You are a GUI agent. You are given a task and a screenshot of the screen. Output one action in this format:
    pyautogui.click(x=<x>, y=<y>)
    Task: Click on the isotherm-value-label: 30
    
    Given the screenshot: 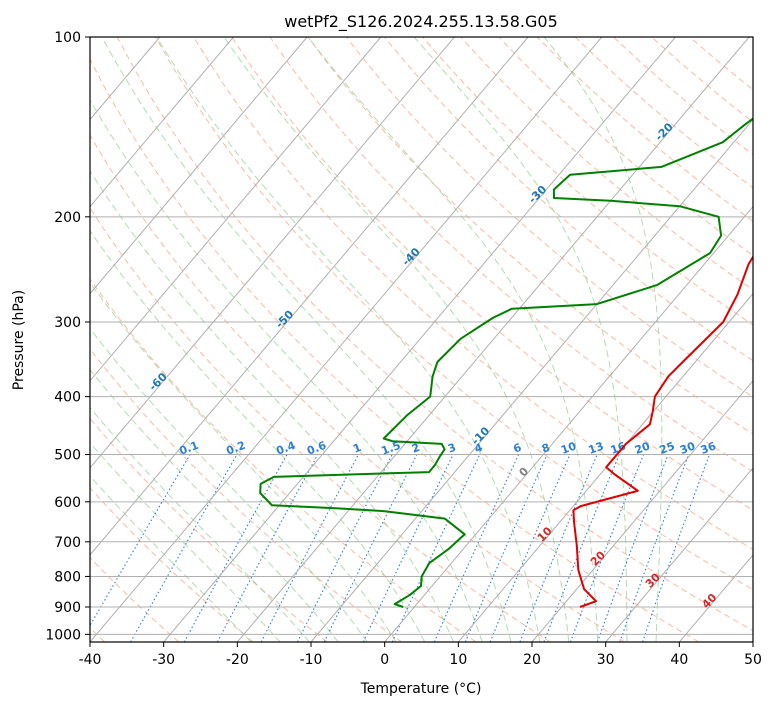 What is the action you would take?
    pyautogui.click(x=653, y=580)
    